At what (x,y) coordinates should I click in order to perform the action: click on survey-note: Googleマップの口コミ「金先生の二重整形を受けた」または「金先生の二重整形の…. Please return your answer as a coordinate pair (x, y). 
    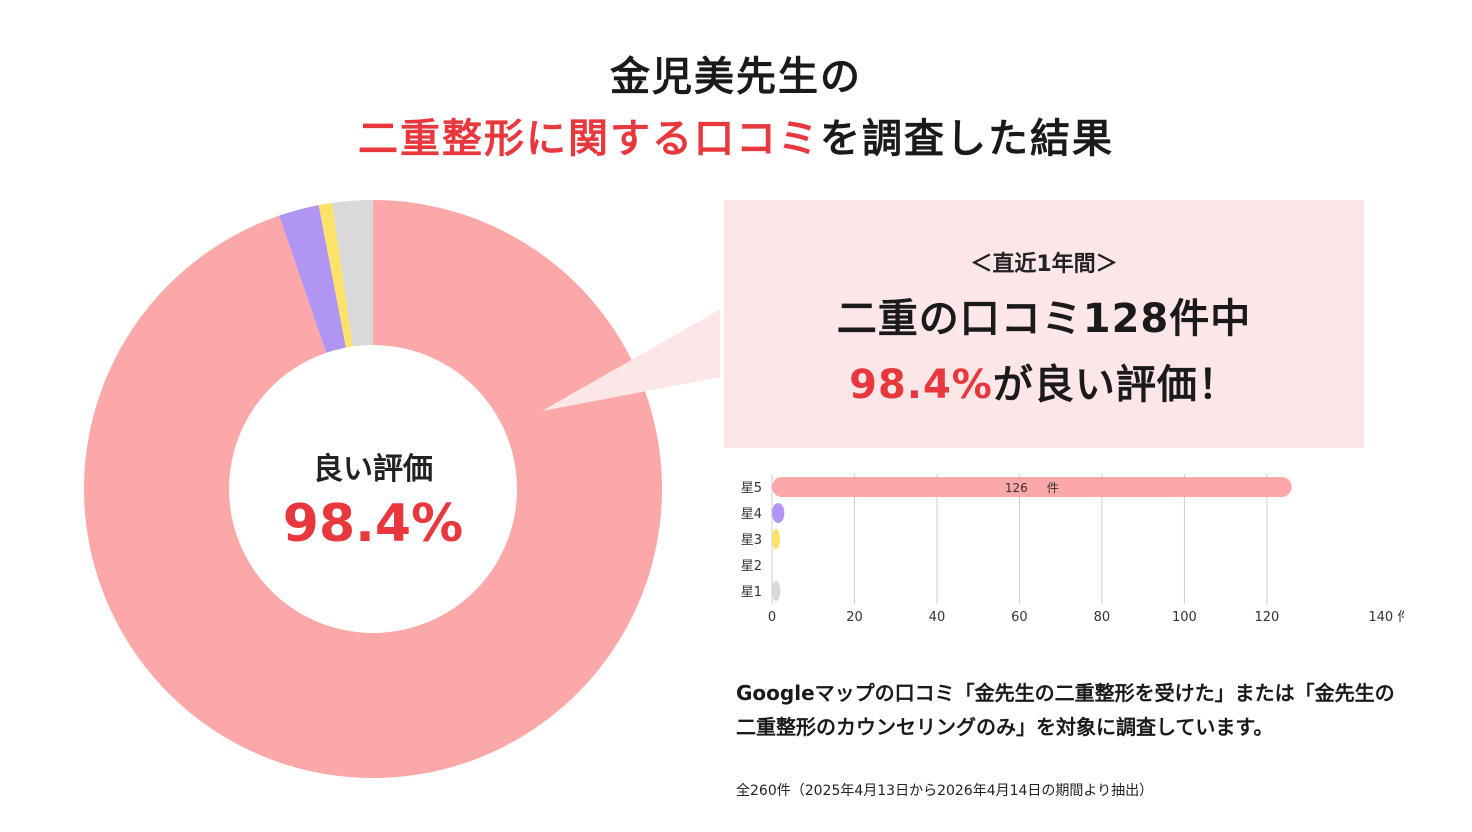
    Looking at the image, I should click on (1065, 710).